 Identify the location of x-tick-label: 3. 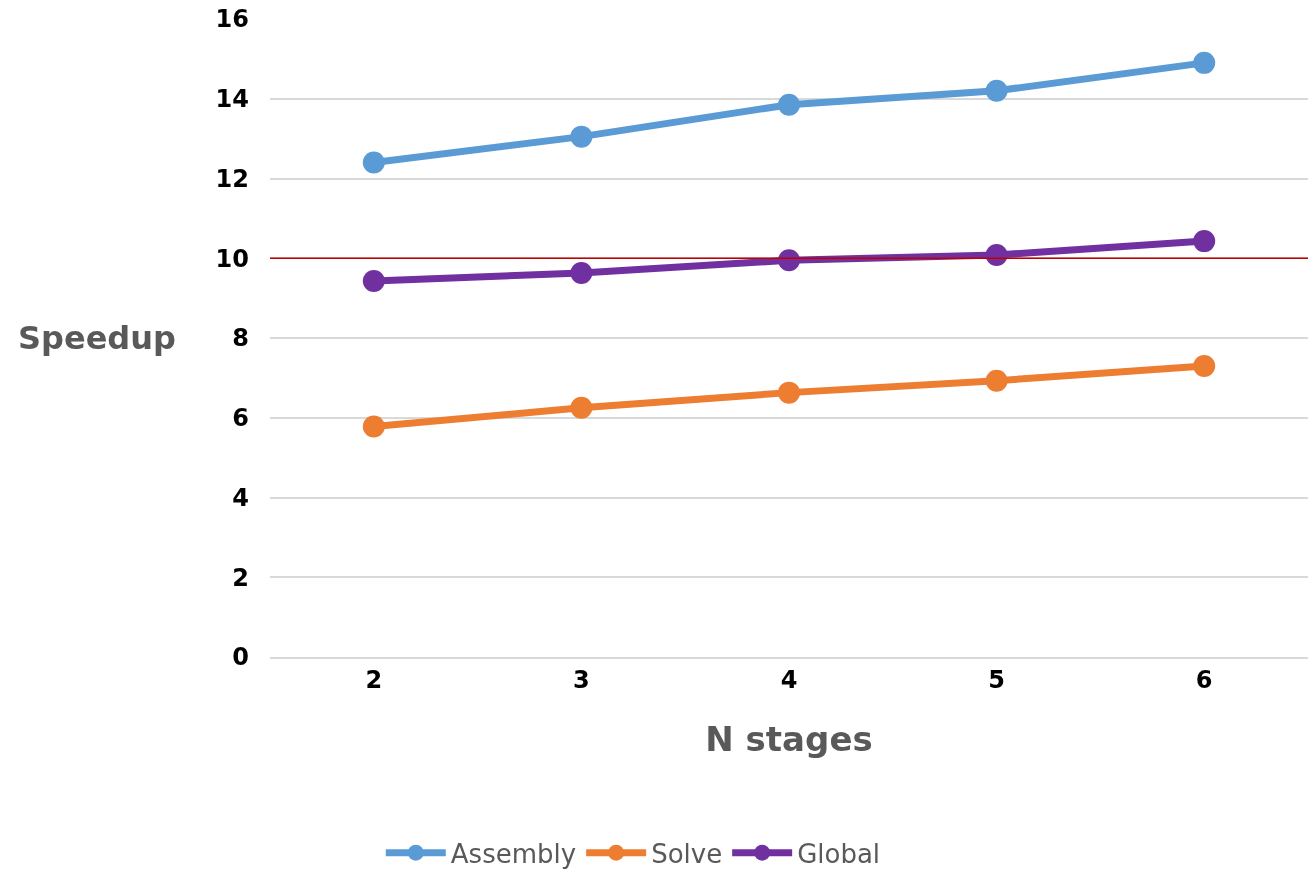
(581, 679).